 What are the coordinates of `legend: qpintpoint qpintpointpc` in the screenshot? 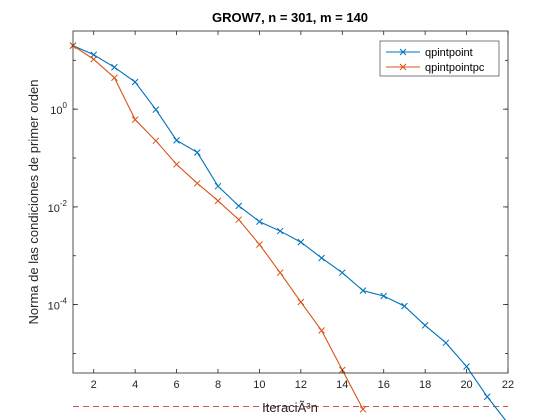 It's located at (439, 58).